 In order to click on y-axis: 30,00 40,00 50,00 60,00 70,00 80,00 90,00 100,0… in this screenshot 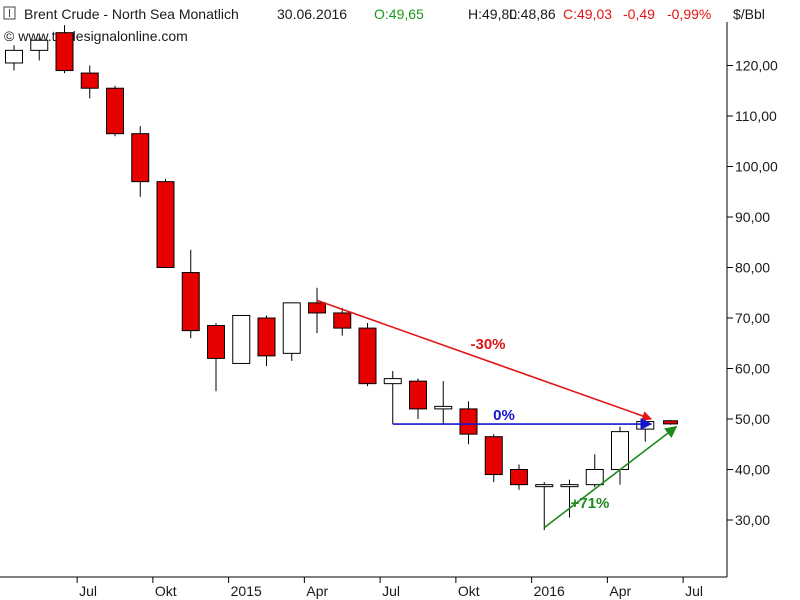, I will do `click(752, 293)`.